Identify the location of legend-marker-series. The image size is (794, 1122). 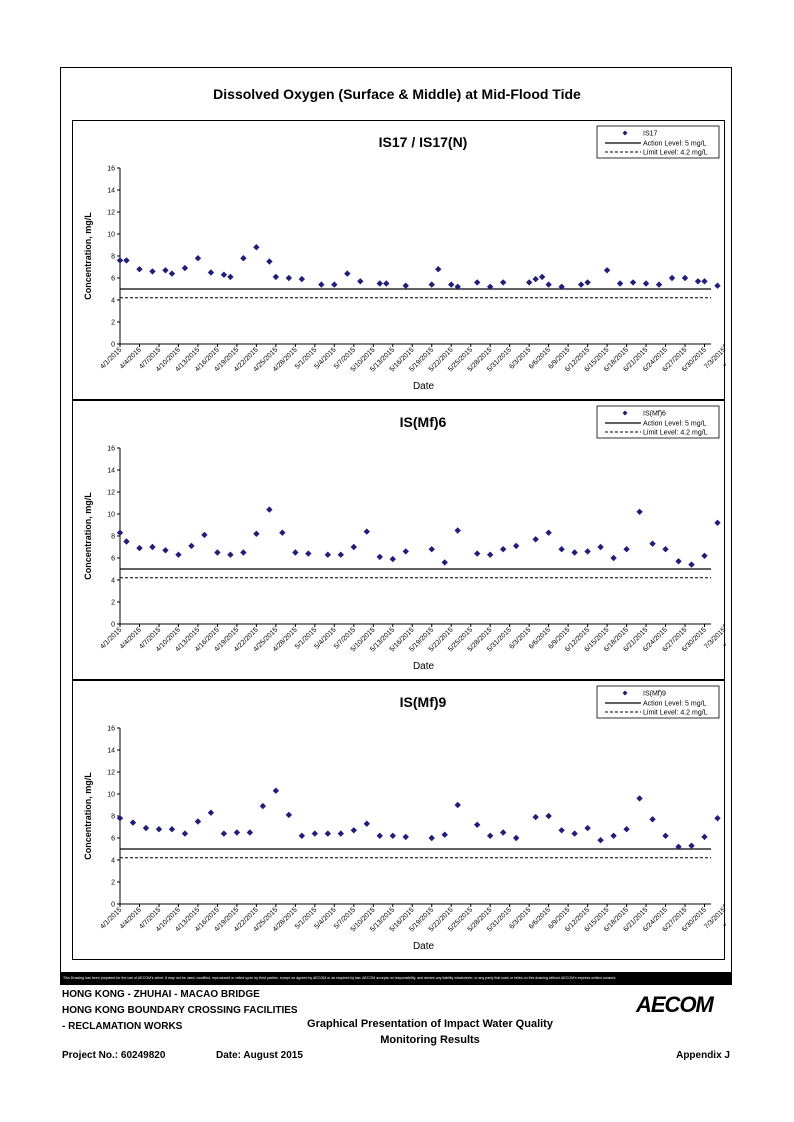
(625, 133).